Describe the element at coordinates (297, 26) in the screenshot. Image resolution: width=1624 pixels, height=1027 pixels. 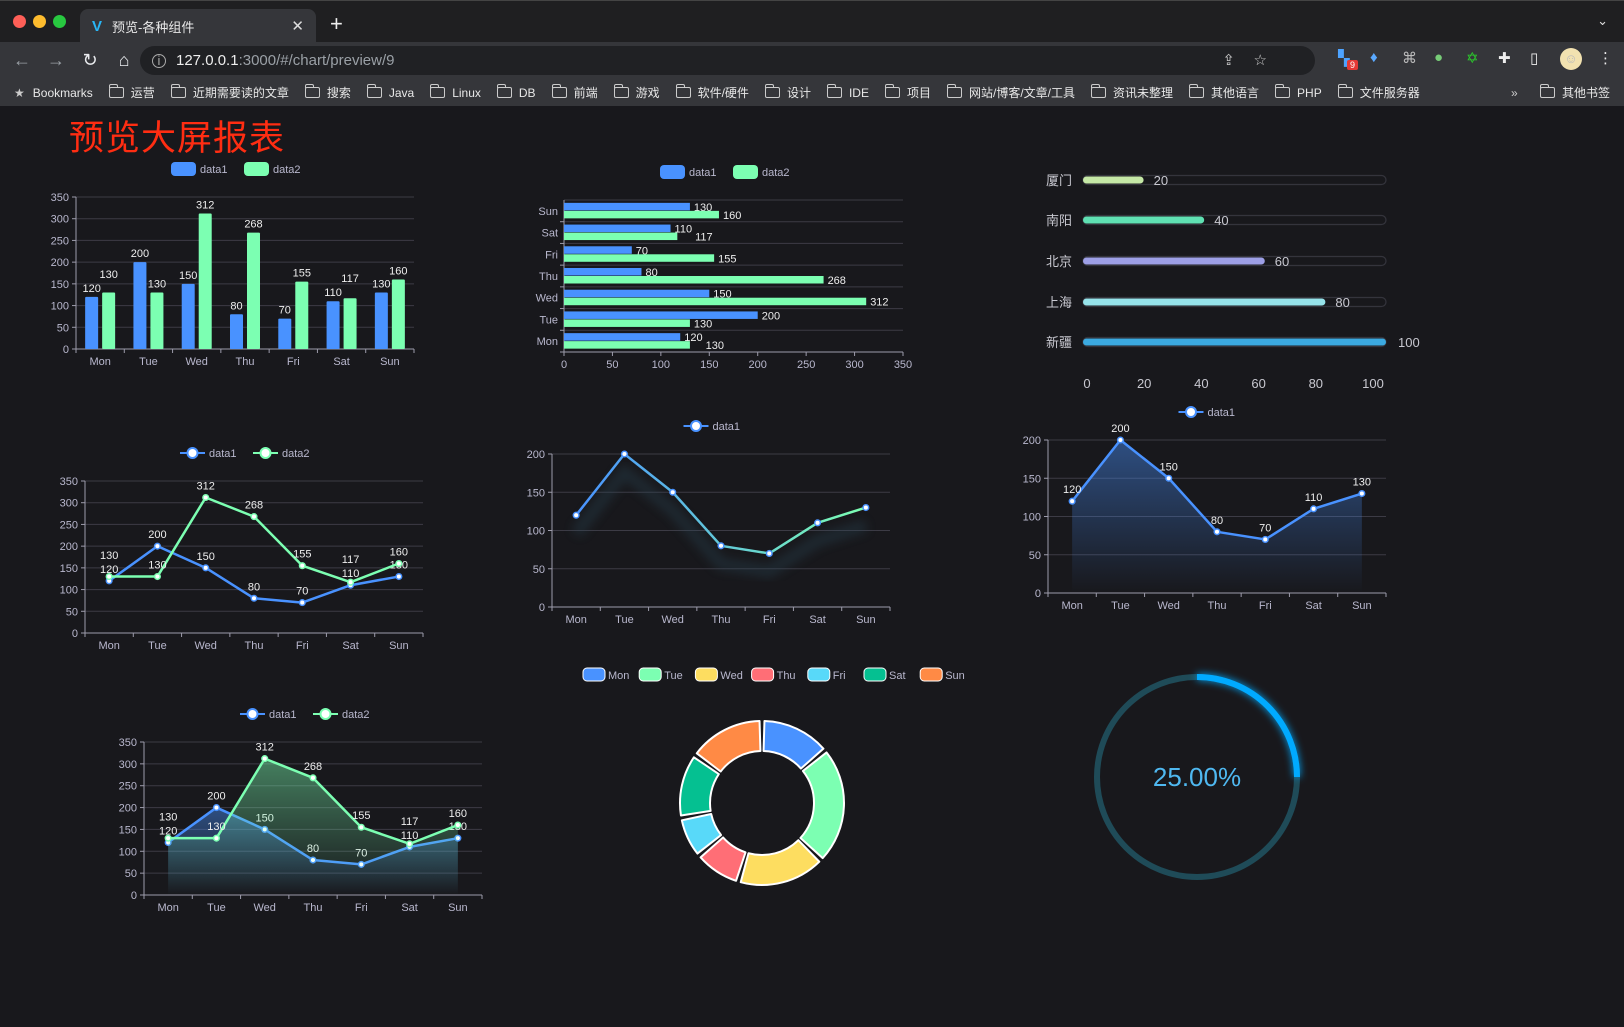
I see `close-tab-icon: ✕` at that location.